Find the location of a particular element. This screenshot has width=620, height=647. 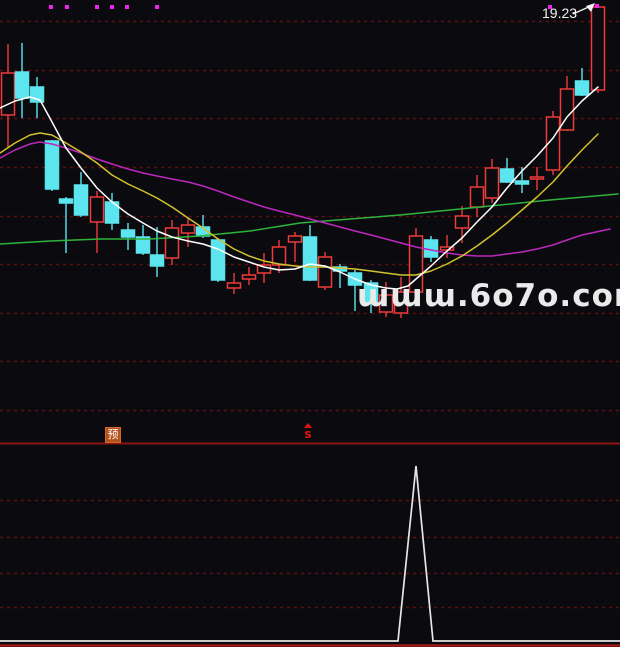

signal-badge-yu: 预 is located at coordinates (113, 435).